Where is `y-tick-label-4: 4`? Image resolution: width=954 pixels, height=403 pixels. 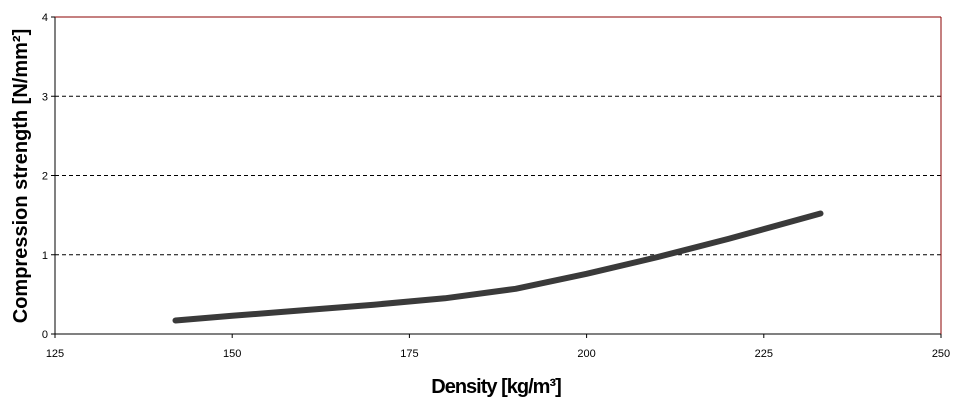 y-tick-label-4: 4 is located at coordinates (45, 18).